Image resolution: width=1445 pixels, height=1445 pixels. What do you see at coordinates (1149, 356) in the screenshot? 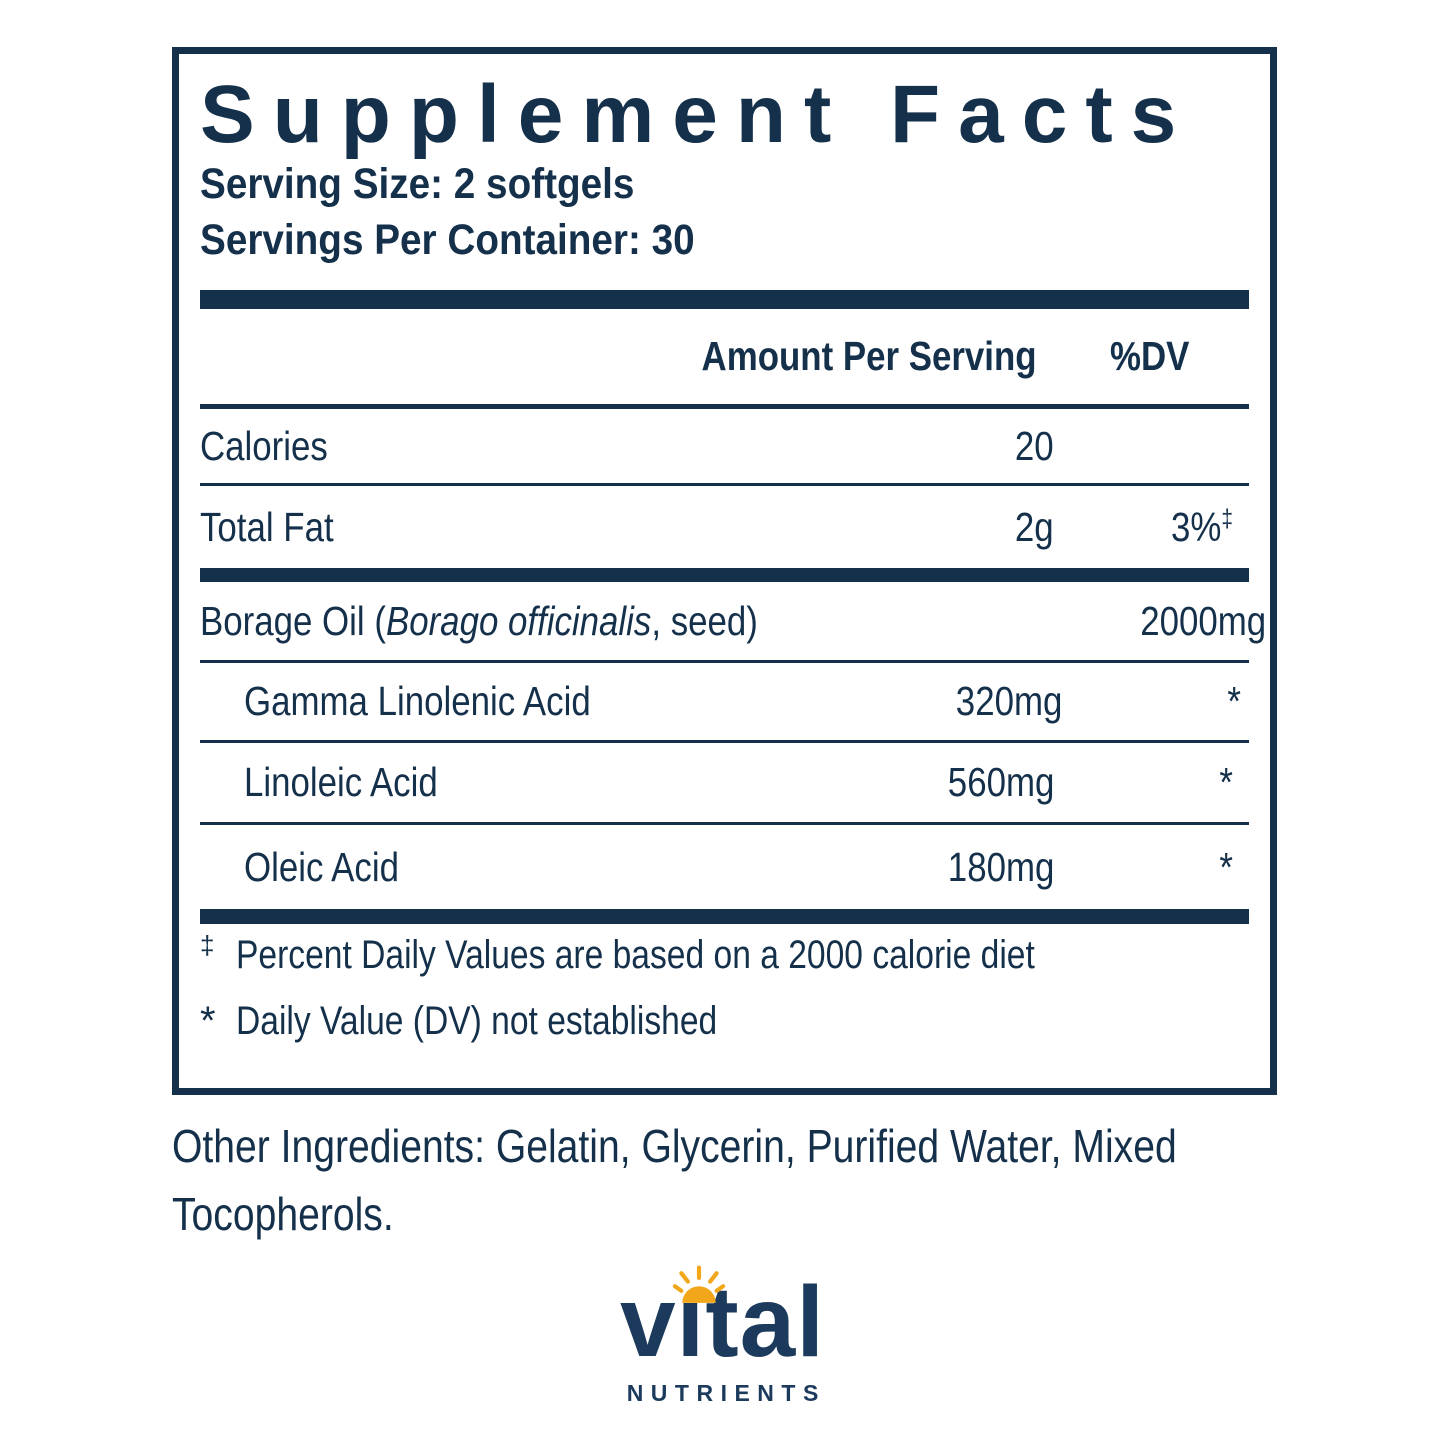
I see `column-header-dv: %DV` at bounding box center [1149, 356].